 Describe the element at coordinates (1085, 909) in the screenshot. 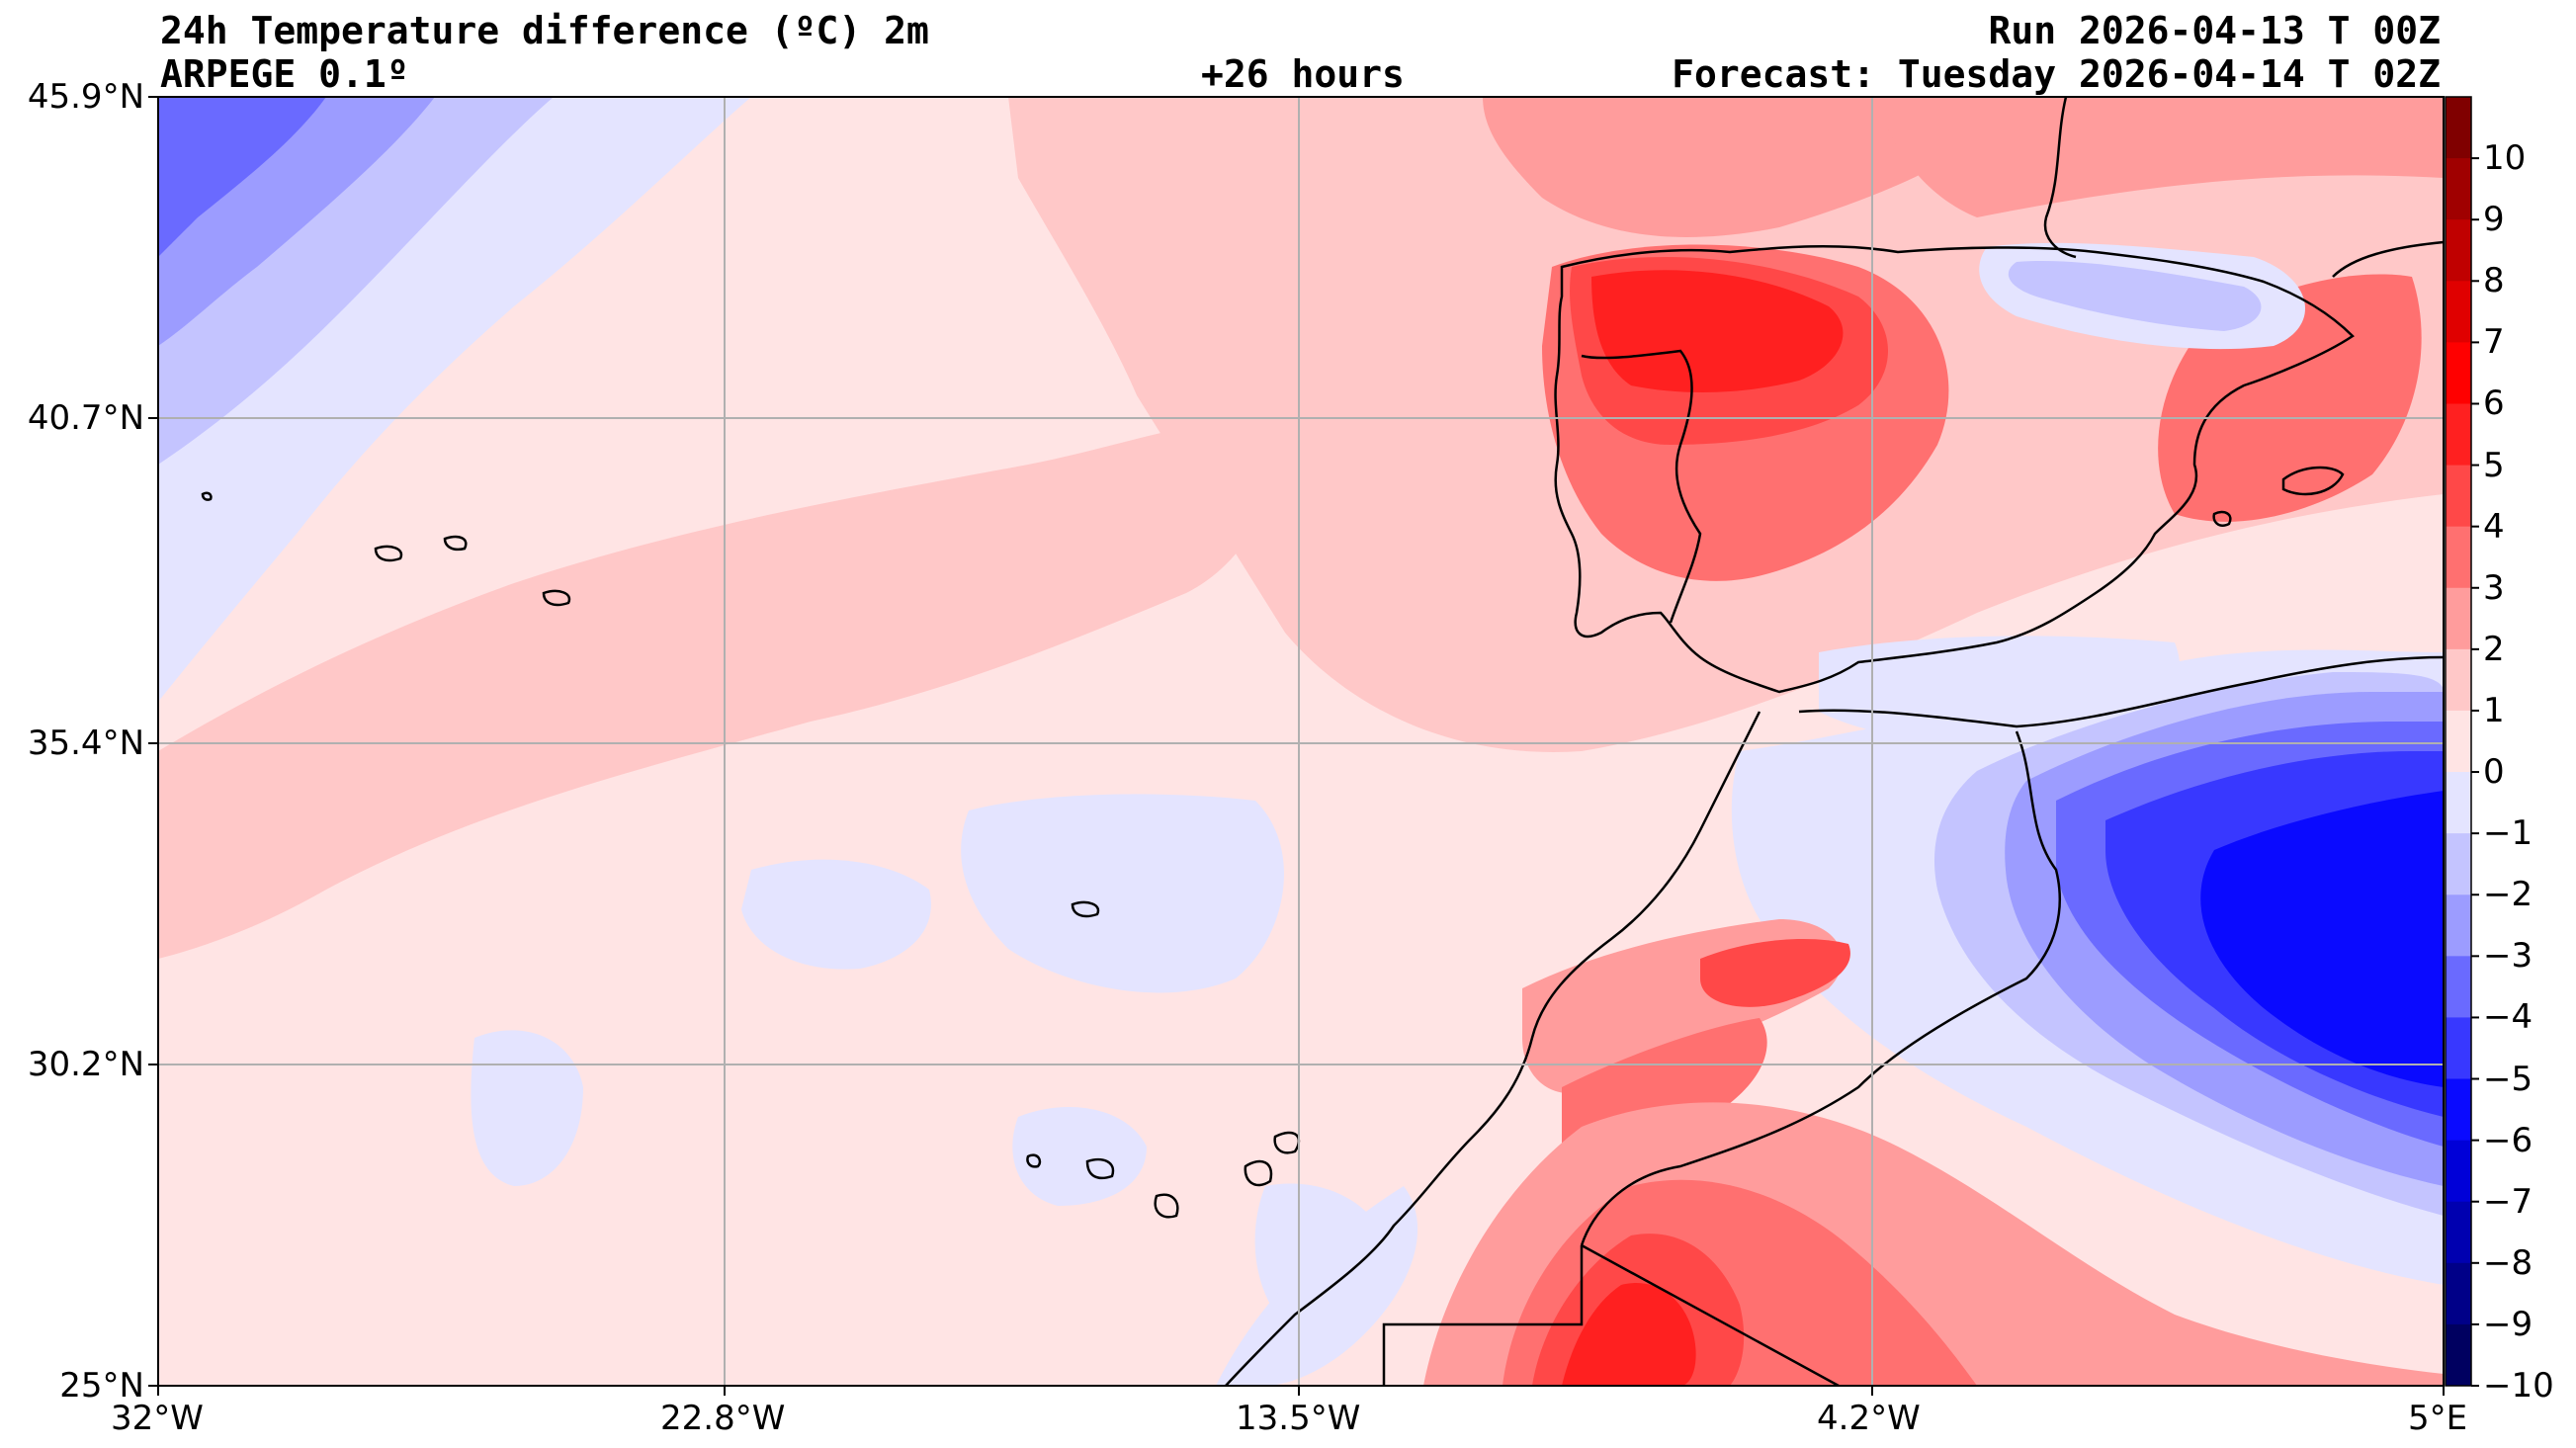

I see `madeira-islands` at that location.